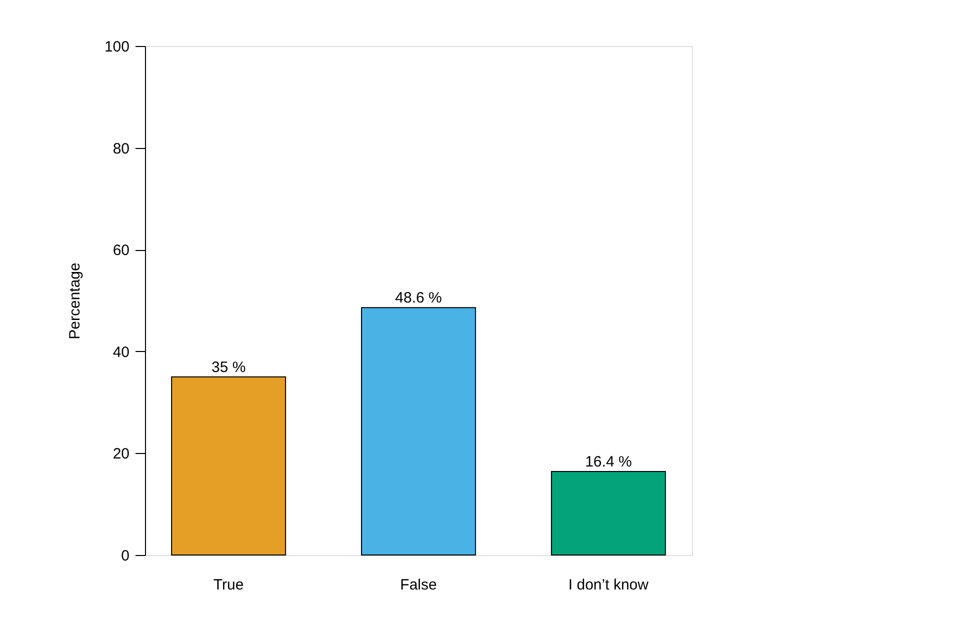 Image resolution: width=955 pixels, height=635 pixels. What do you see at coordinates (418, 298) in the screenshot?
I see `data-label: 48.6 %` at bounding box center [418, 298].